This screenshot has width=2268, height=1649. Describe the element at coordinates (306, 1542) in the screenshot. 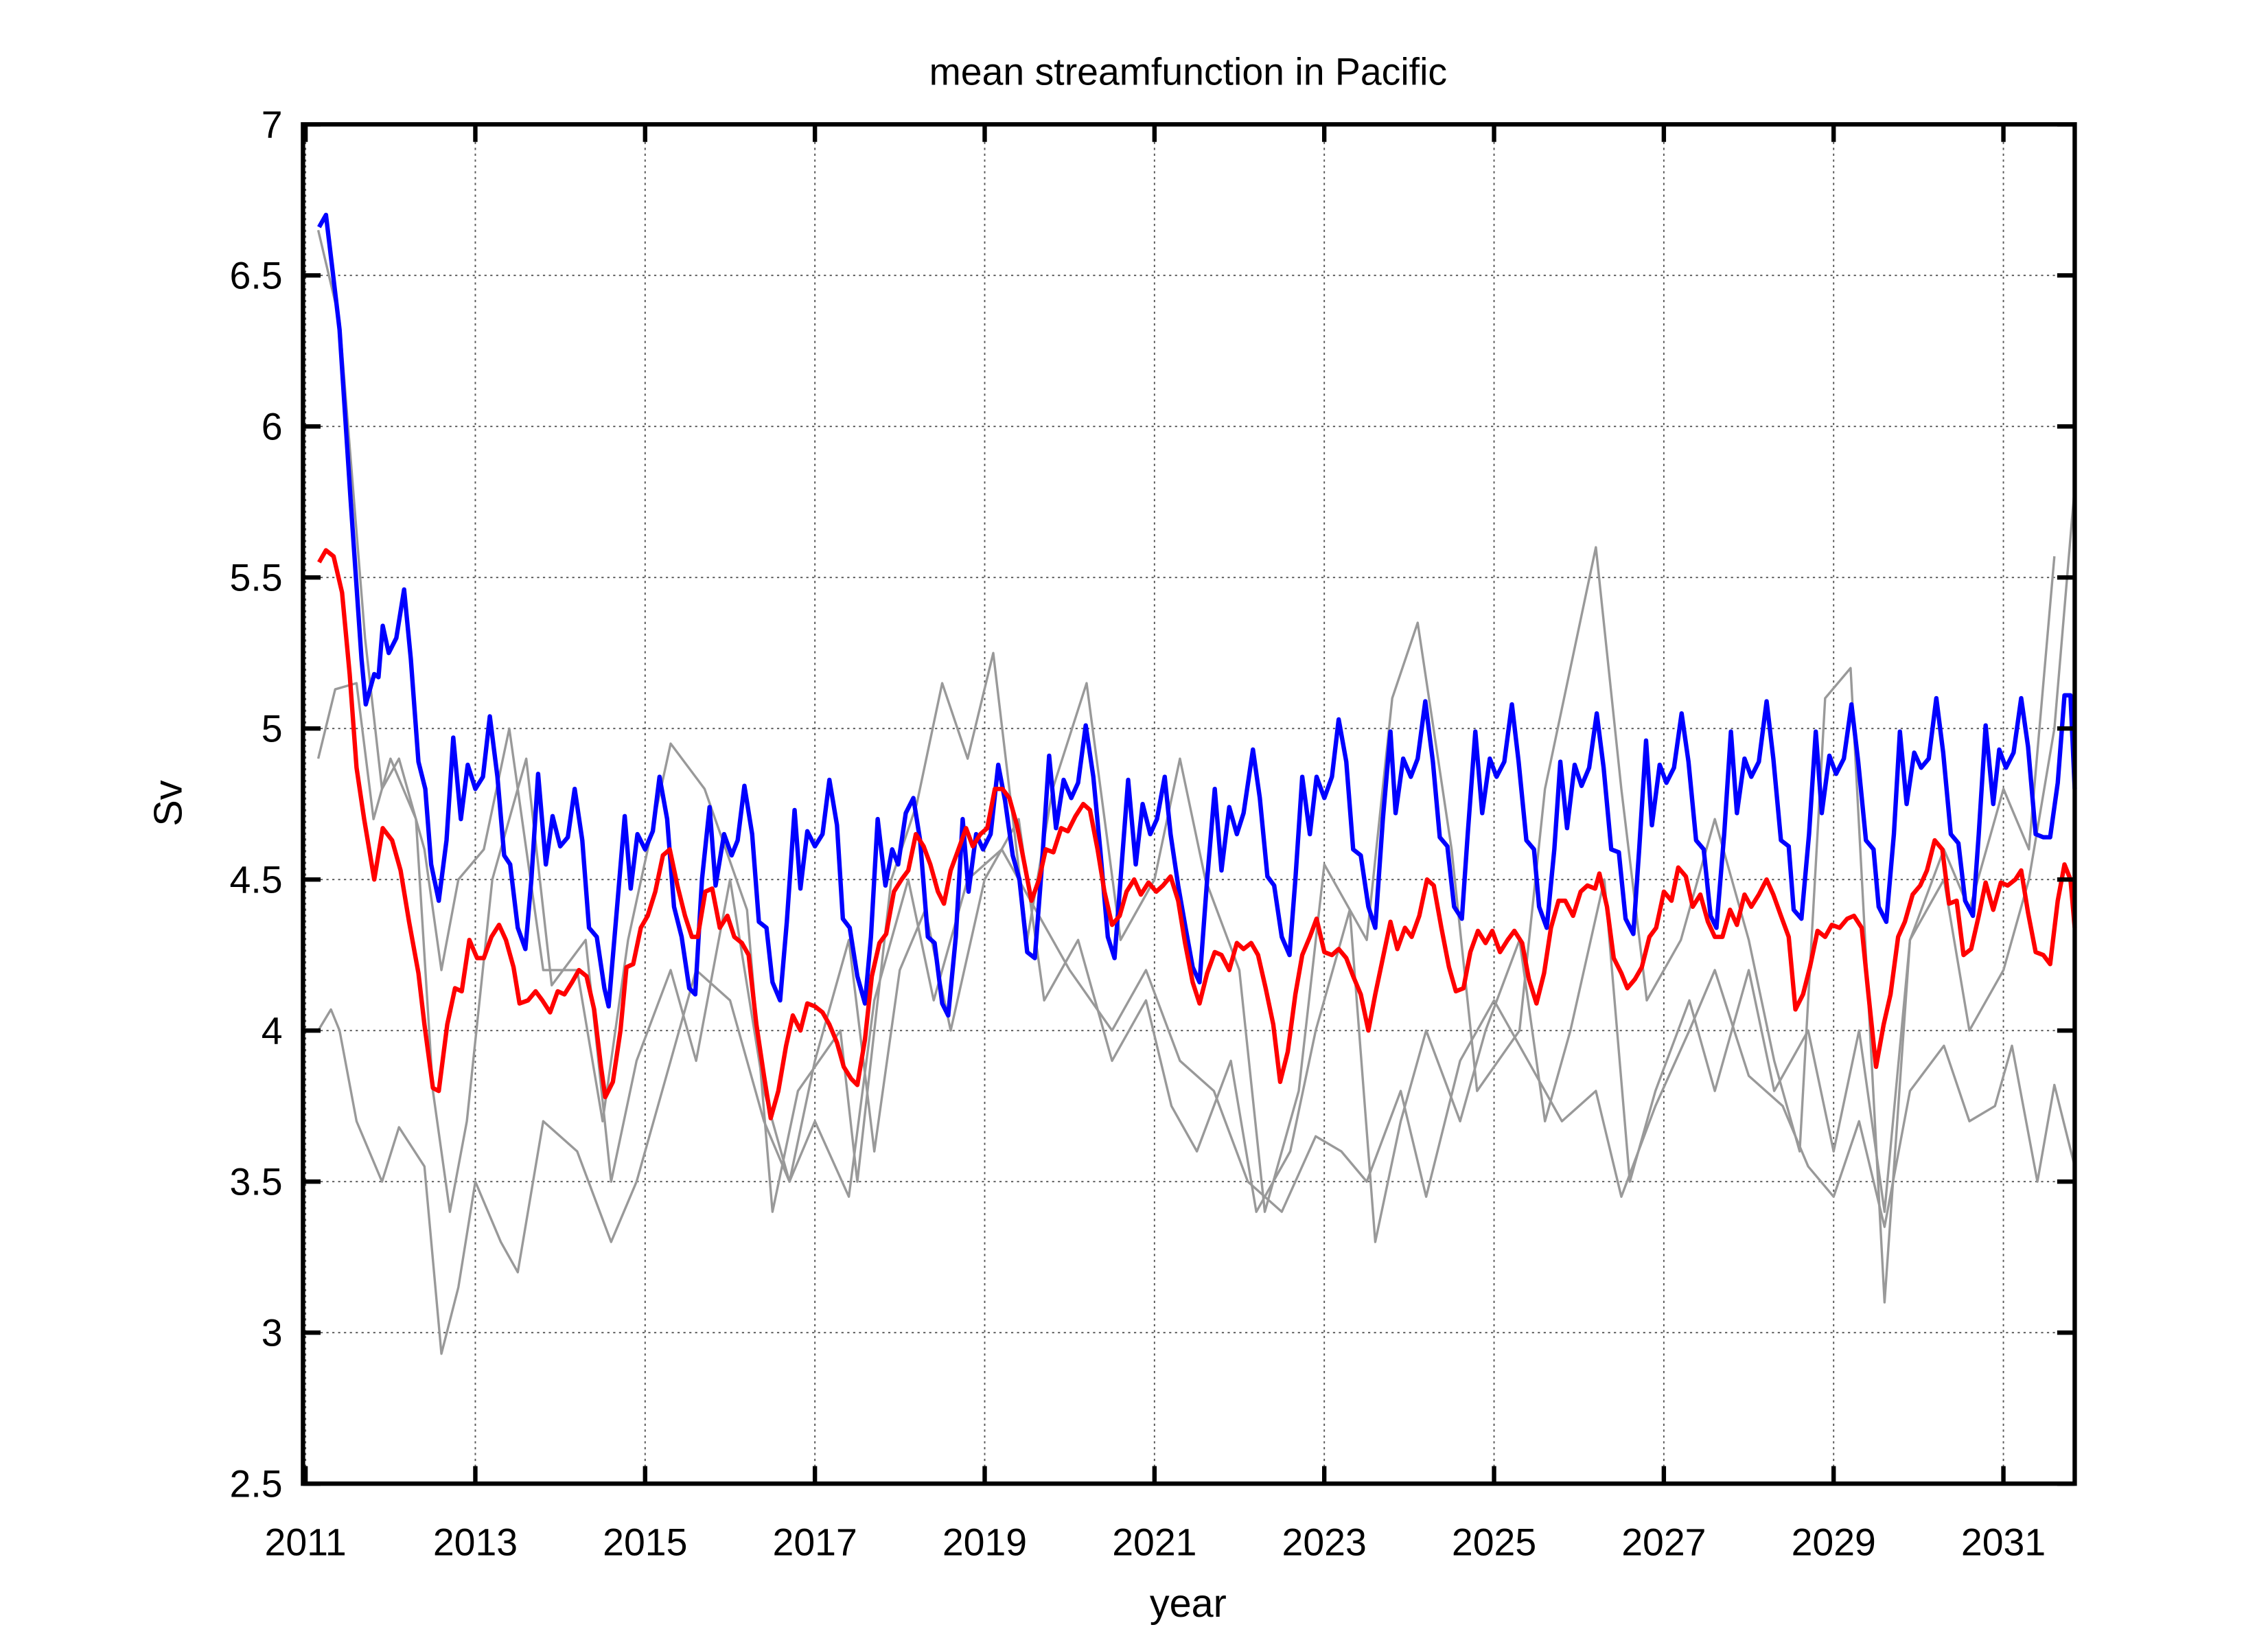

I see `x-tick-label: 2011` at that location.